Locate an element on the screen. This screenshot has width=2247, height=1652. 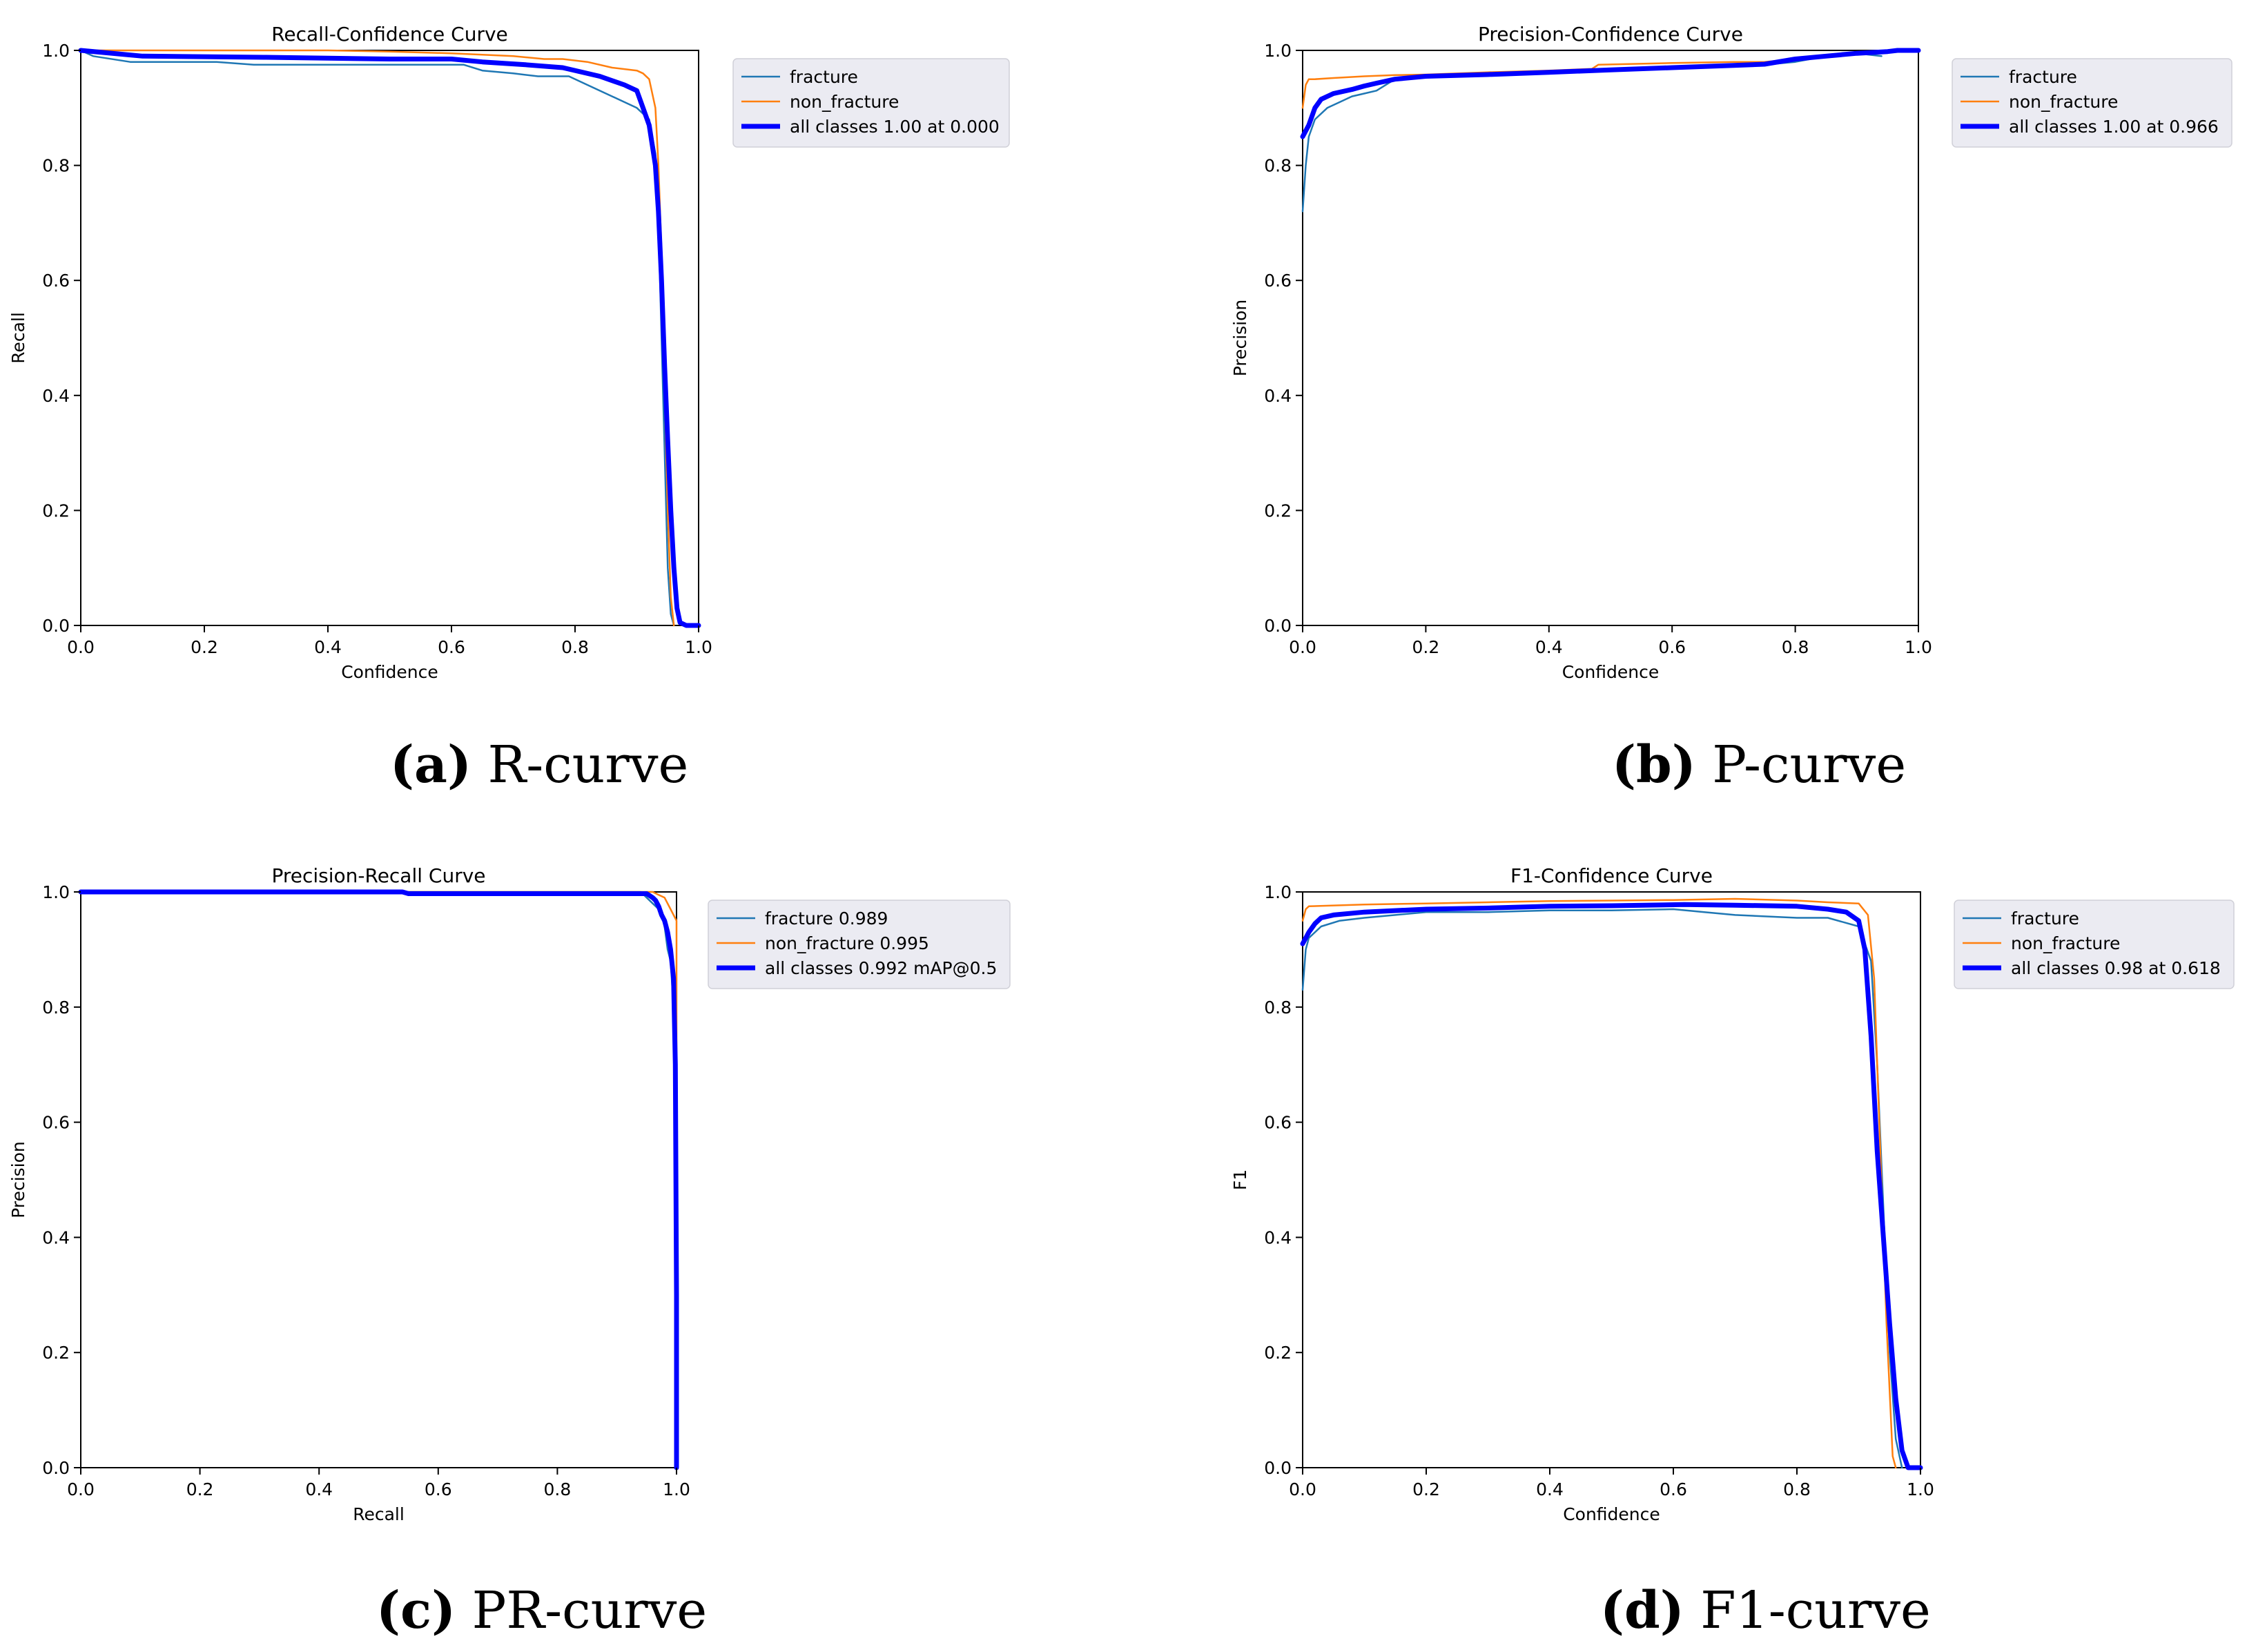
caption-text: P-curve is located at coordinates (1801, 765).